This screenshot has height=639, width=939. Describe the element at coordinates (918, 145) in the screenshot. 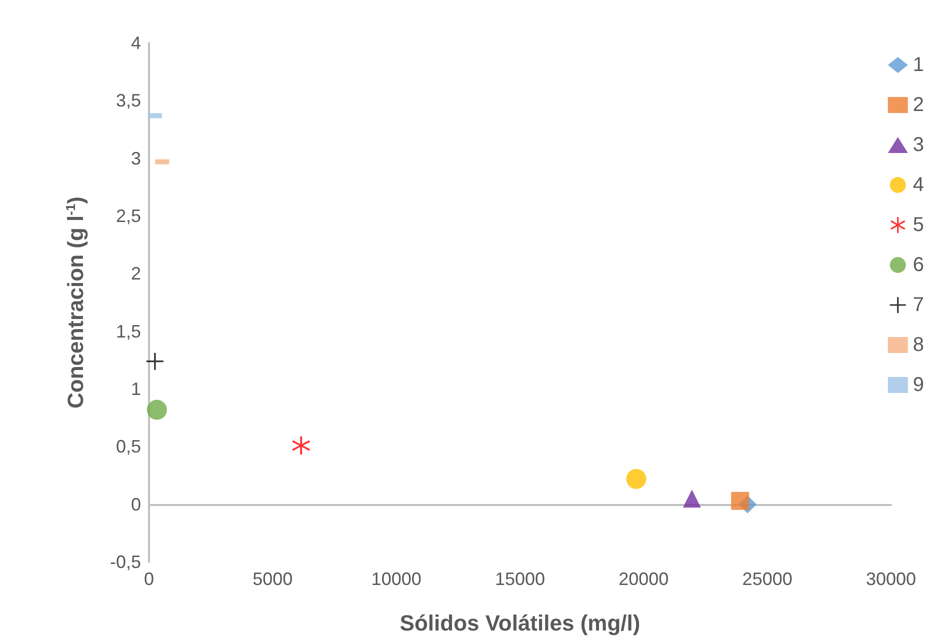

I see `legend-label: 3` at that location.